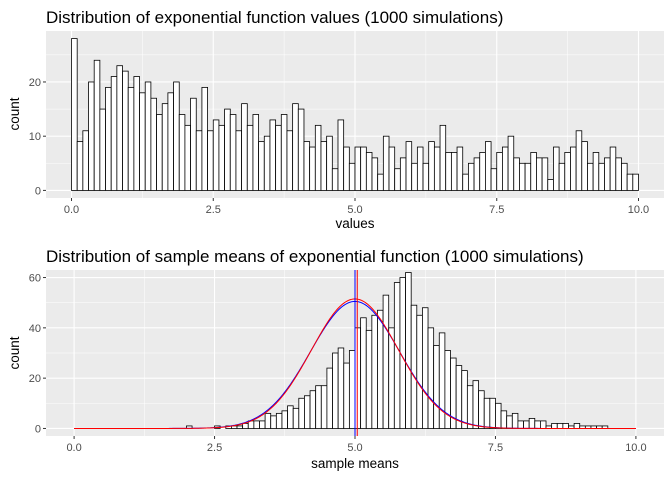  I want to click on x-tick-label: 0.0, so click(71, 210).